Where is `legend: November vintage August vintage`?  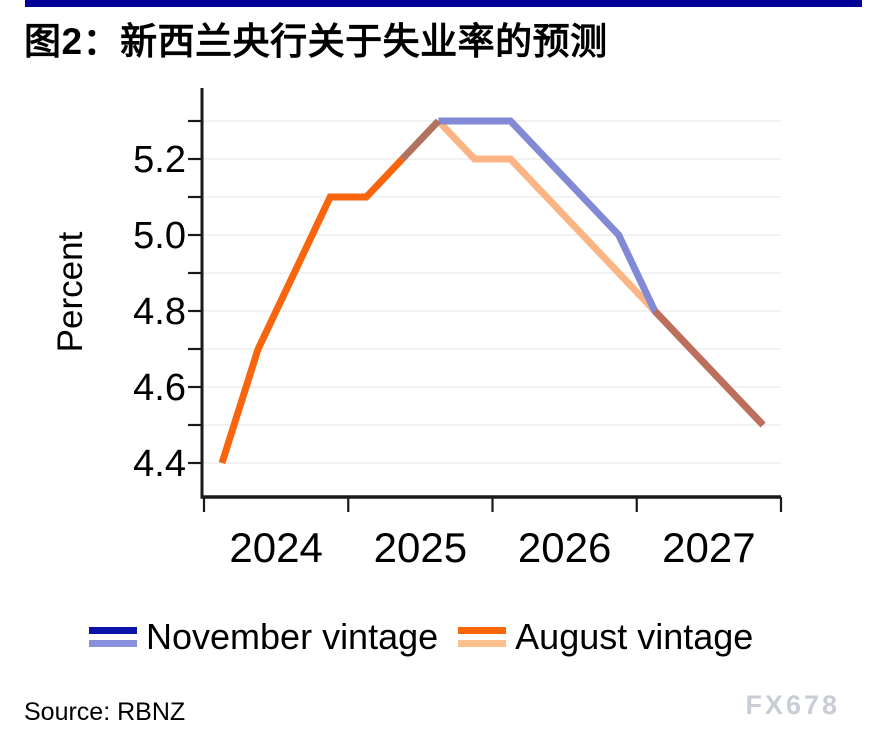
legend: November vintage August vintage is located at coordinates (421, 637).